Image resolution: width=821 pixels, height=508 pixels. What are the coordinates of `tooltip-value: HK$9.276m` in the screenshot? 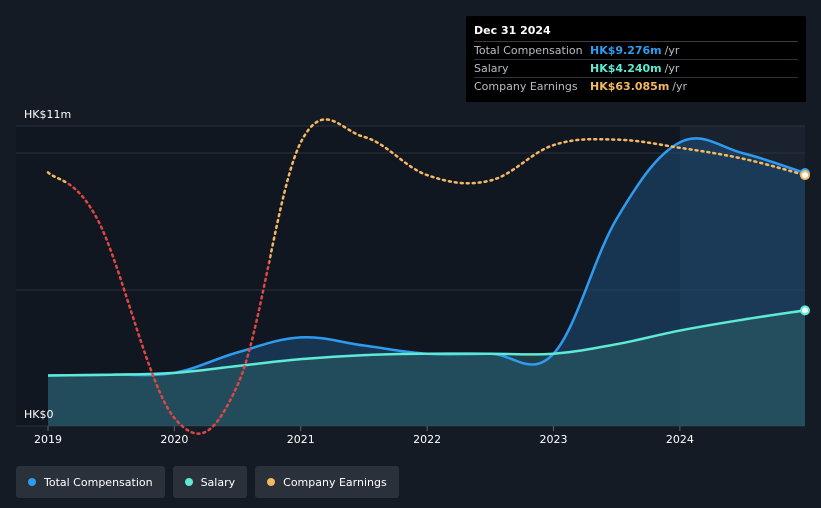 It's located at (626, 50).